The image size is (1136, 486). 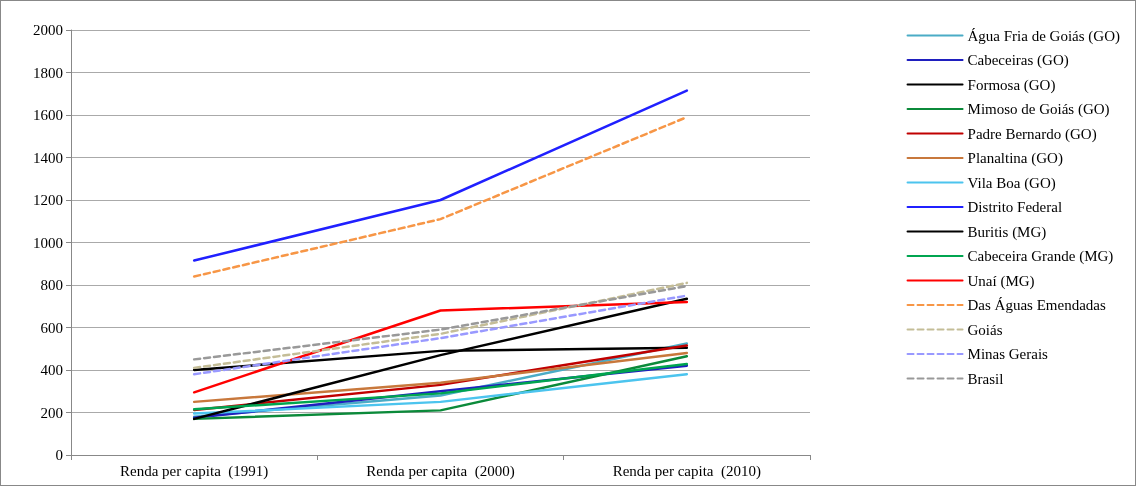 What do you see at coordinates (48, 200) in the screenshot?
I see `y-tick-label: 1200` at bounding box center [48, 200].